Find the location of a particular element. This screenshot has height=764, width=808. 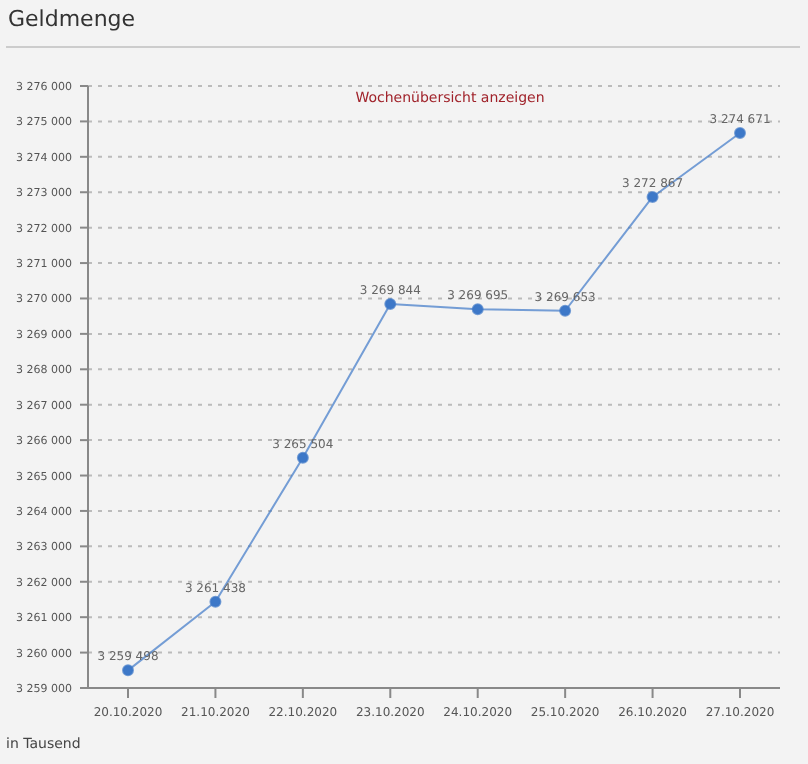

chart-title: Geldmenge is located at coordinates (72, 19).